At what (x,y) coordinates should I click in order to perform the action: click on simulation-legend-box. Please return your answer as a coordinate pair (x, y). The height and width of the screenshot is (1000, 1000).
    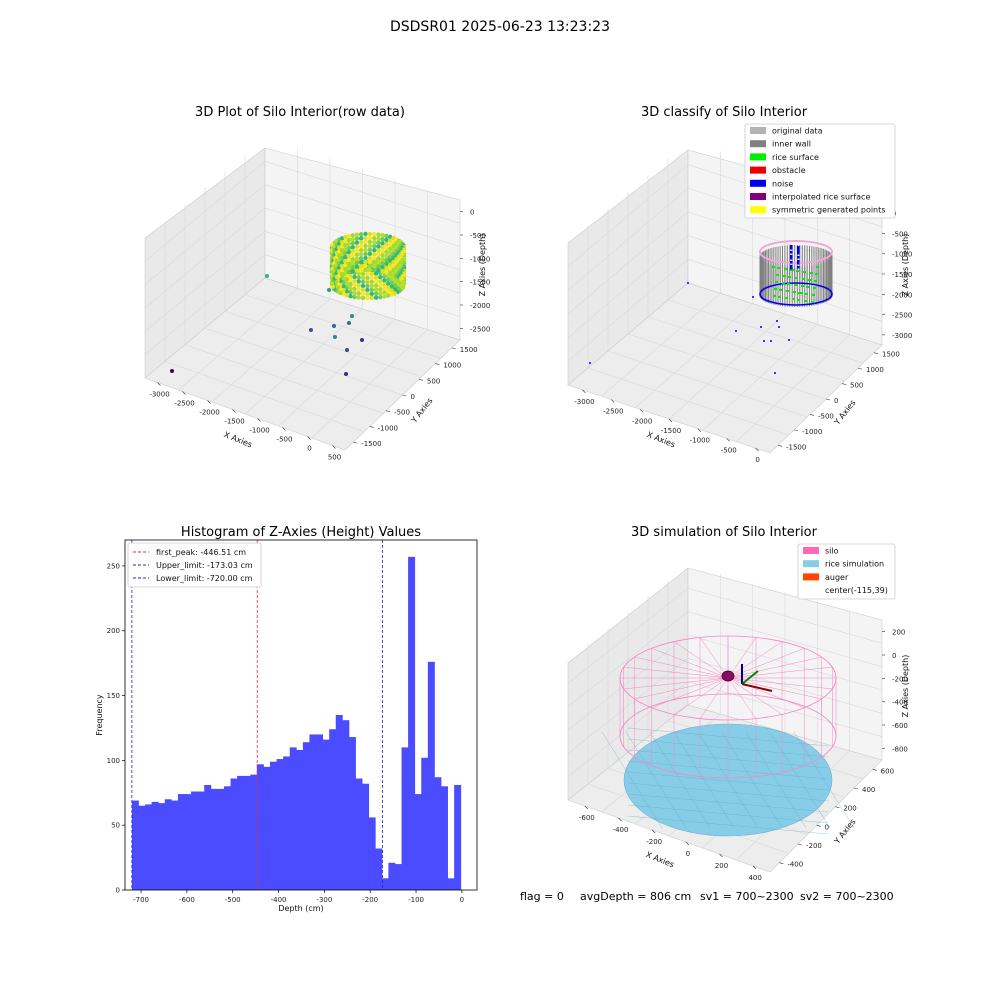
    Looking at the image, I should click on (846, 571).